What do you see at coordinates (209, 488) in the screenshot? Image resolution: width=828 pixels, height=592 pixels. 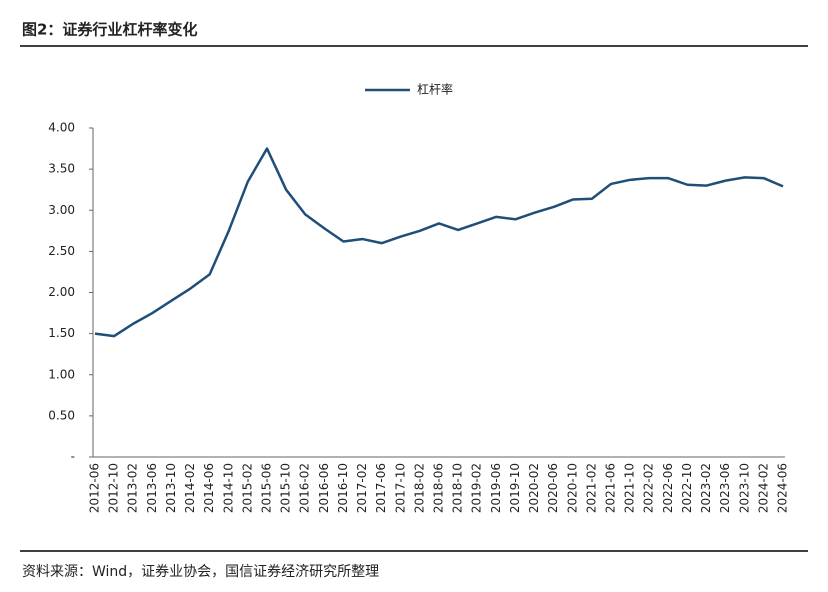 I see `x-tick-label: 2014-06` at bounding box center [209, 488].